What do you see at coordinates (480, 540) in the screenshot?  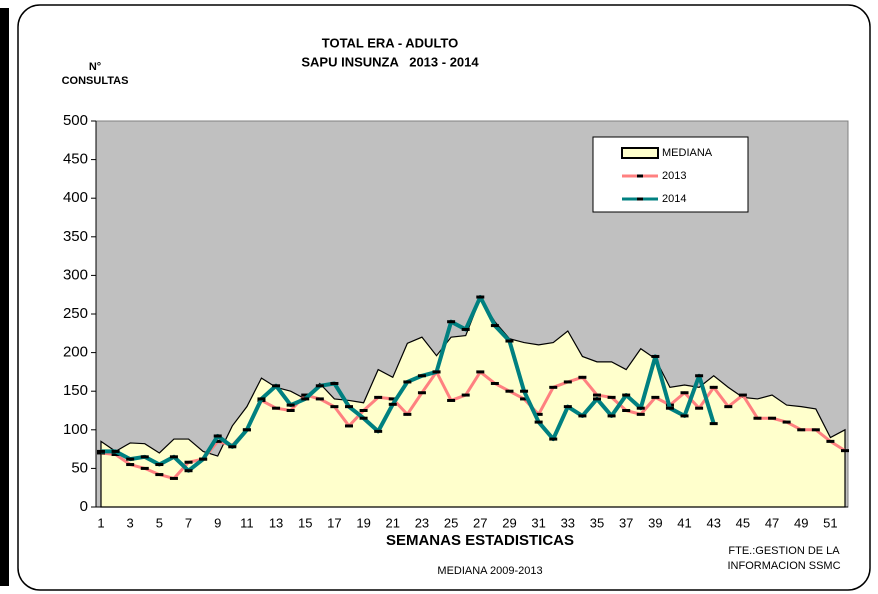 I see `x-axis-label: SEMANAS ESTADISTICAS` at bounding box center [480, 540].